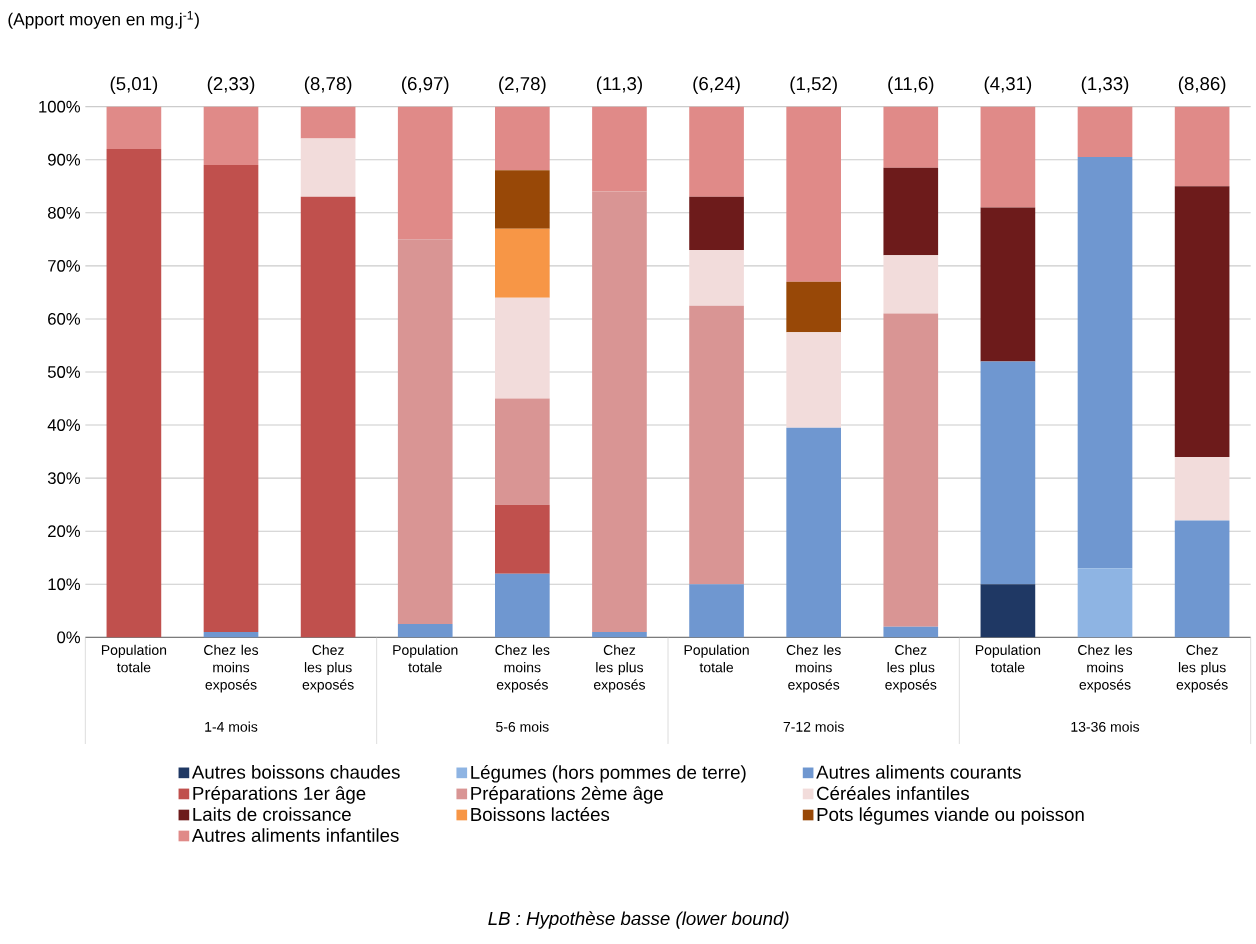 The width and height of the screenshot is (1256, 944). I want to click on text: 13-36 mois, so click(1105, 726).